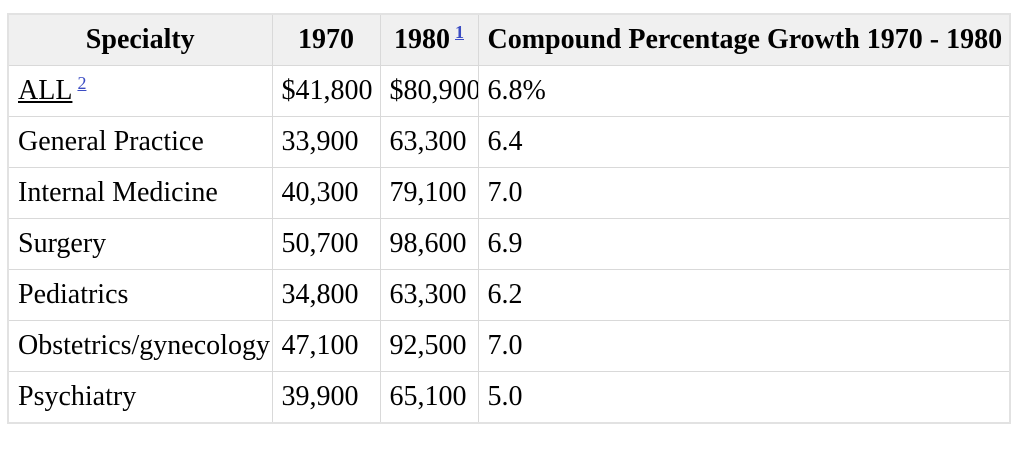 Image resolution: width=1024 pixels, height=453 pixels. I want to click on table-row-general-practice: General Practice 33,900 63,300 6.4, so click(509, 142).